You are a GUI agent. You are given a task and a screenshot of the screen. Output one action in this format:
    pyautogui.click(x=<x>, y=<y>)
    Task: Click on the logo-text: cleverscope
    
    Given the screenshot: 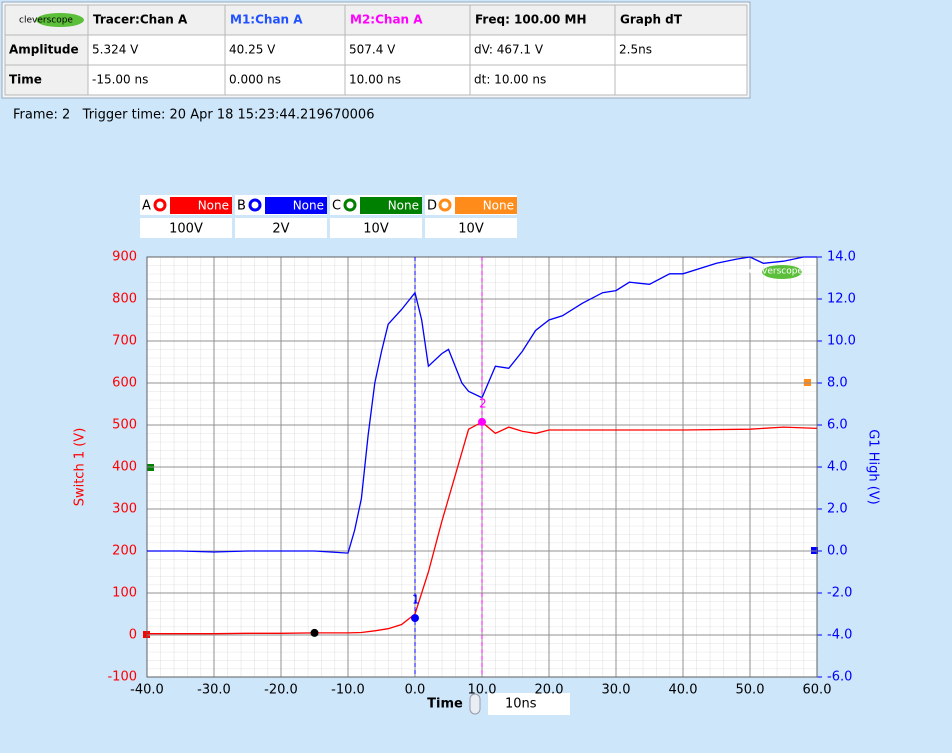 What is the action you would take?
    pyautogui.click(x=776, y=272)
    